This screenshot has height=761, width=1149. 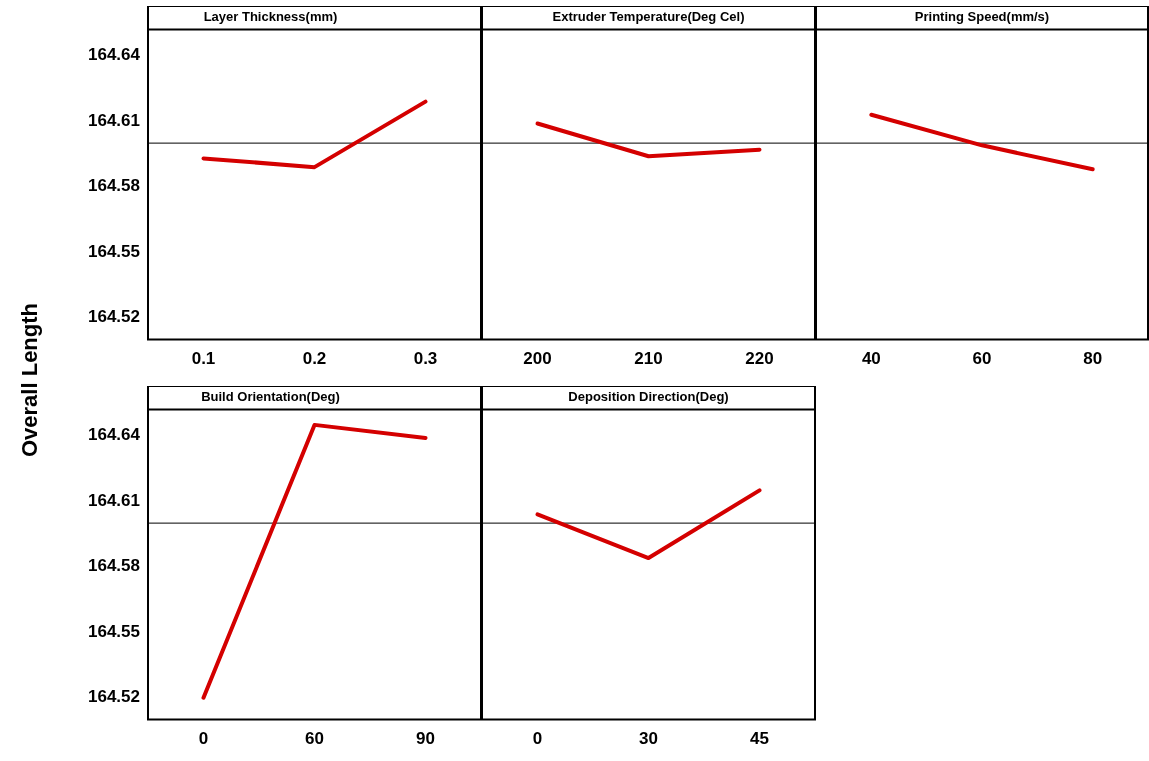 What do you see at coordinates (314, 359) in the screenshot?
I see `x-tick-label: 0.2` at bounding box center [314, 359].